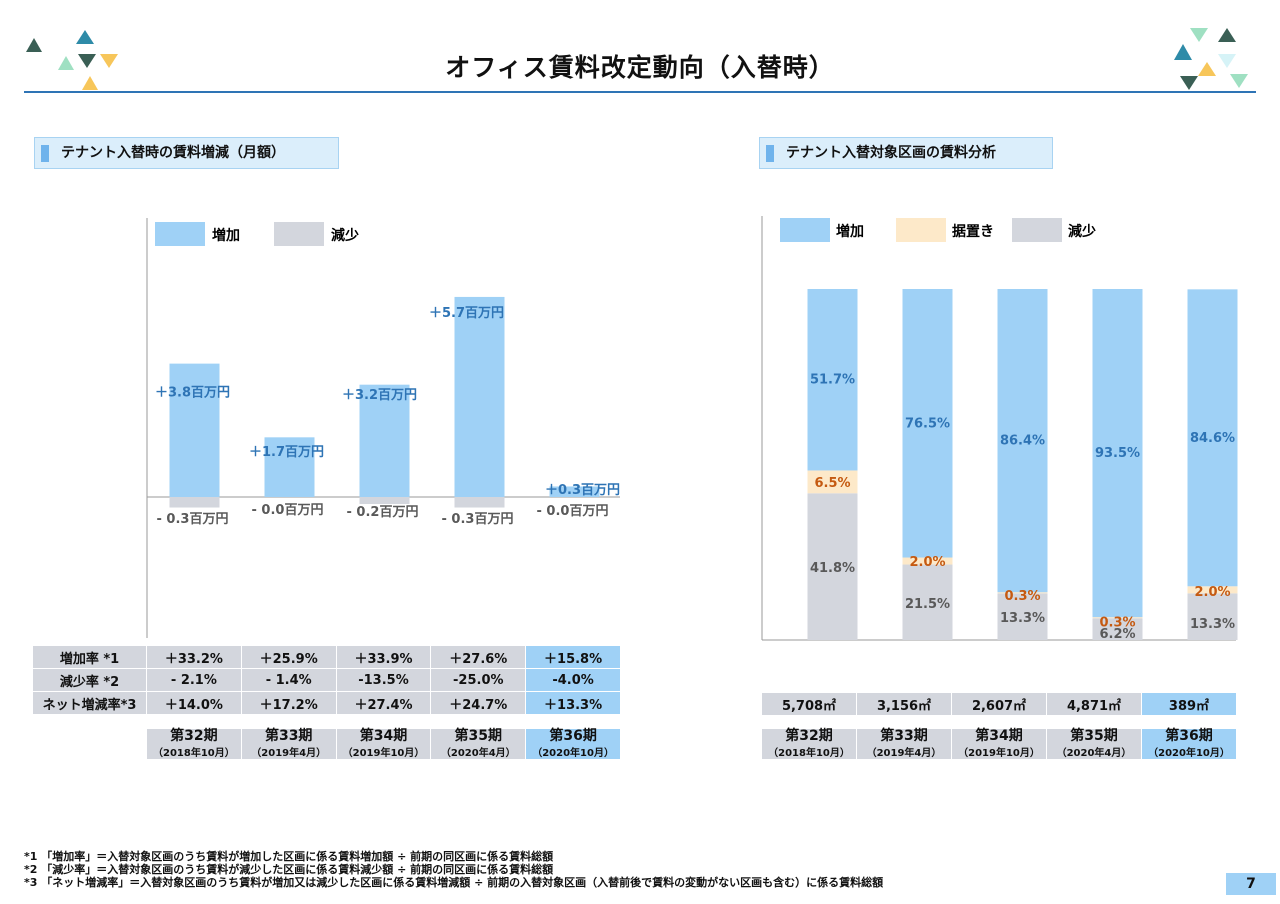  Describe the element at coordinates (478, 703) in the screenshot. I see `rate-cell: ＋24.7%` at that location.